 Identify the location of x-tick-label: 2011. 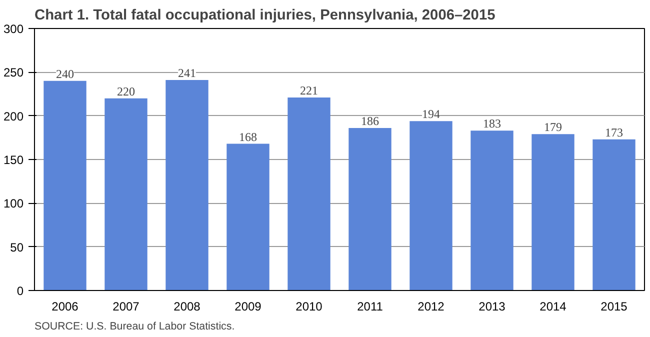
(370, 307).